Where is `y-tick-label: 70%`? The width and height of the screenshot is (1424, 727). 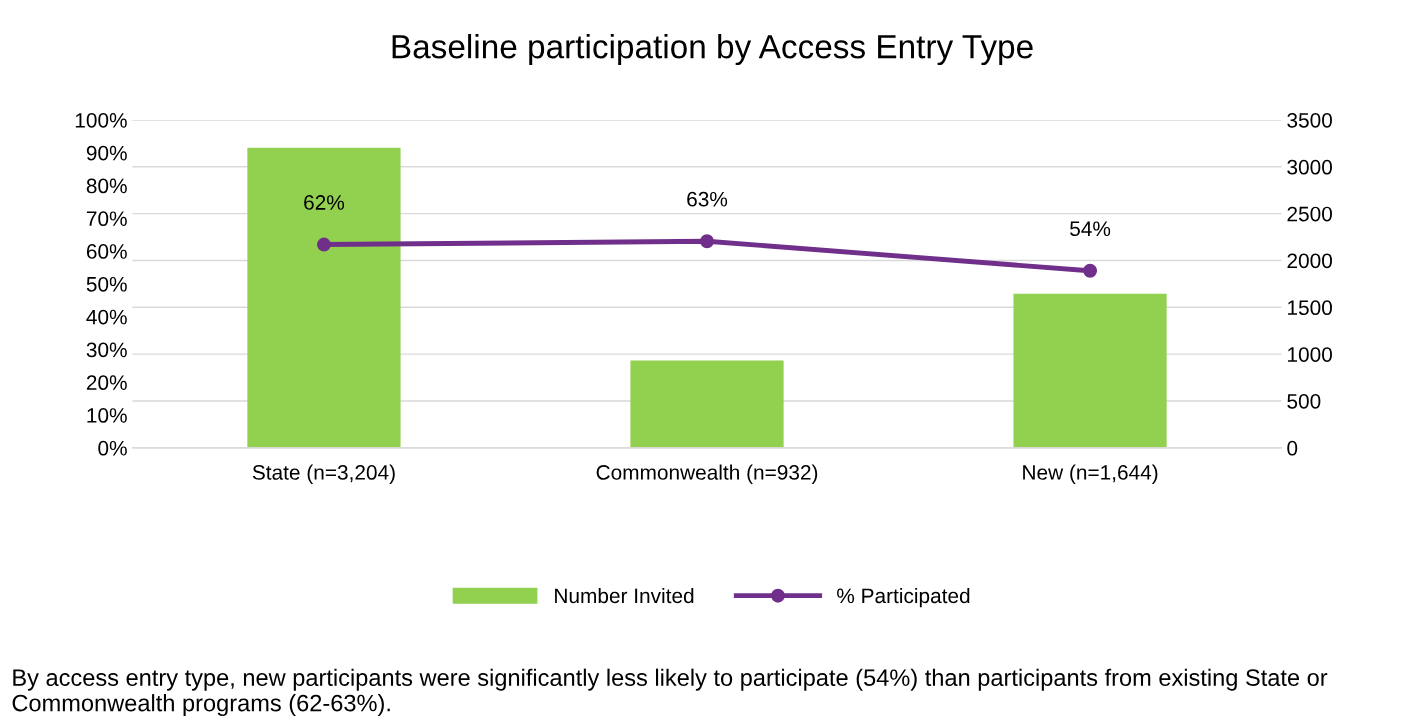
y-tick-label: 70% is located at coordinates (106, 219).